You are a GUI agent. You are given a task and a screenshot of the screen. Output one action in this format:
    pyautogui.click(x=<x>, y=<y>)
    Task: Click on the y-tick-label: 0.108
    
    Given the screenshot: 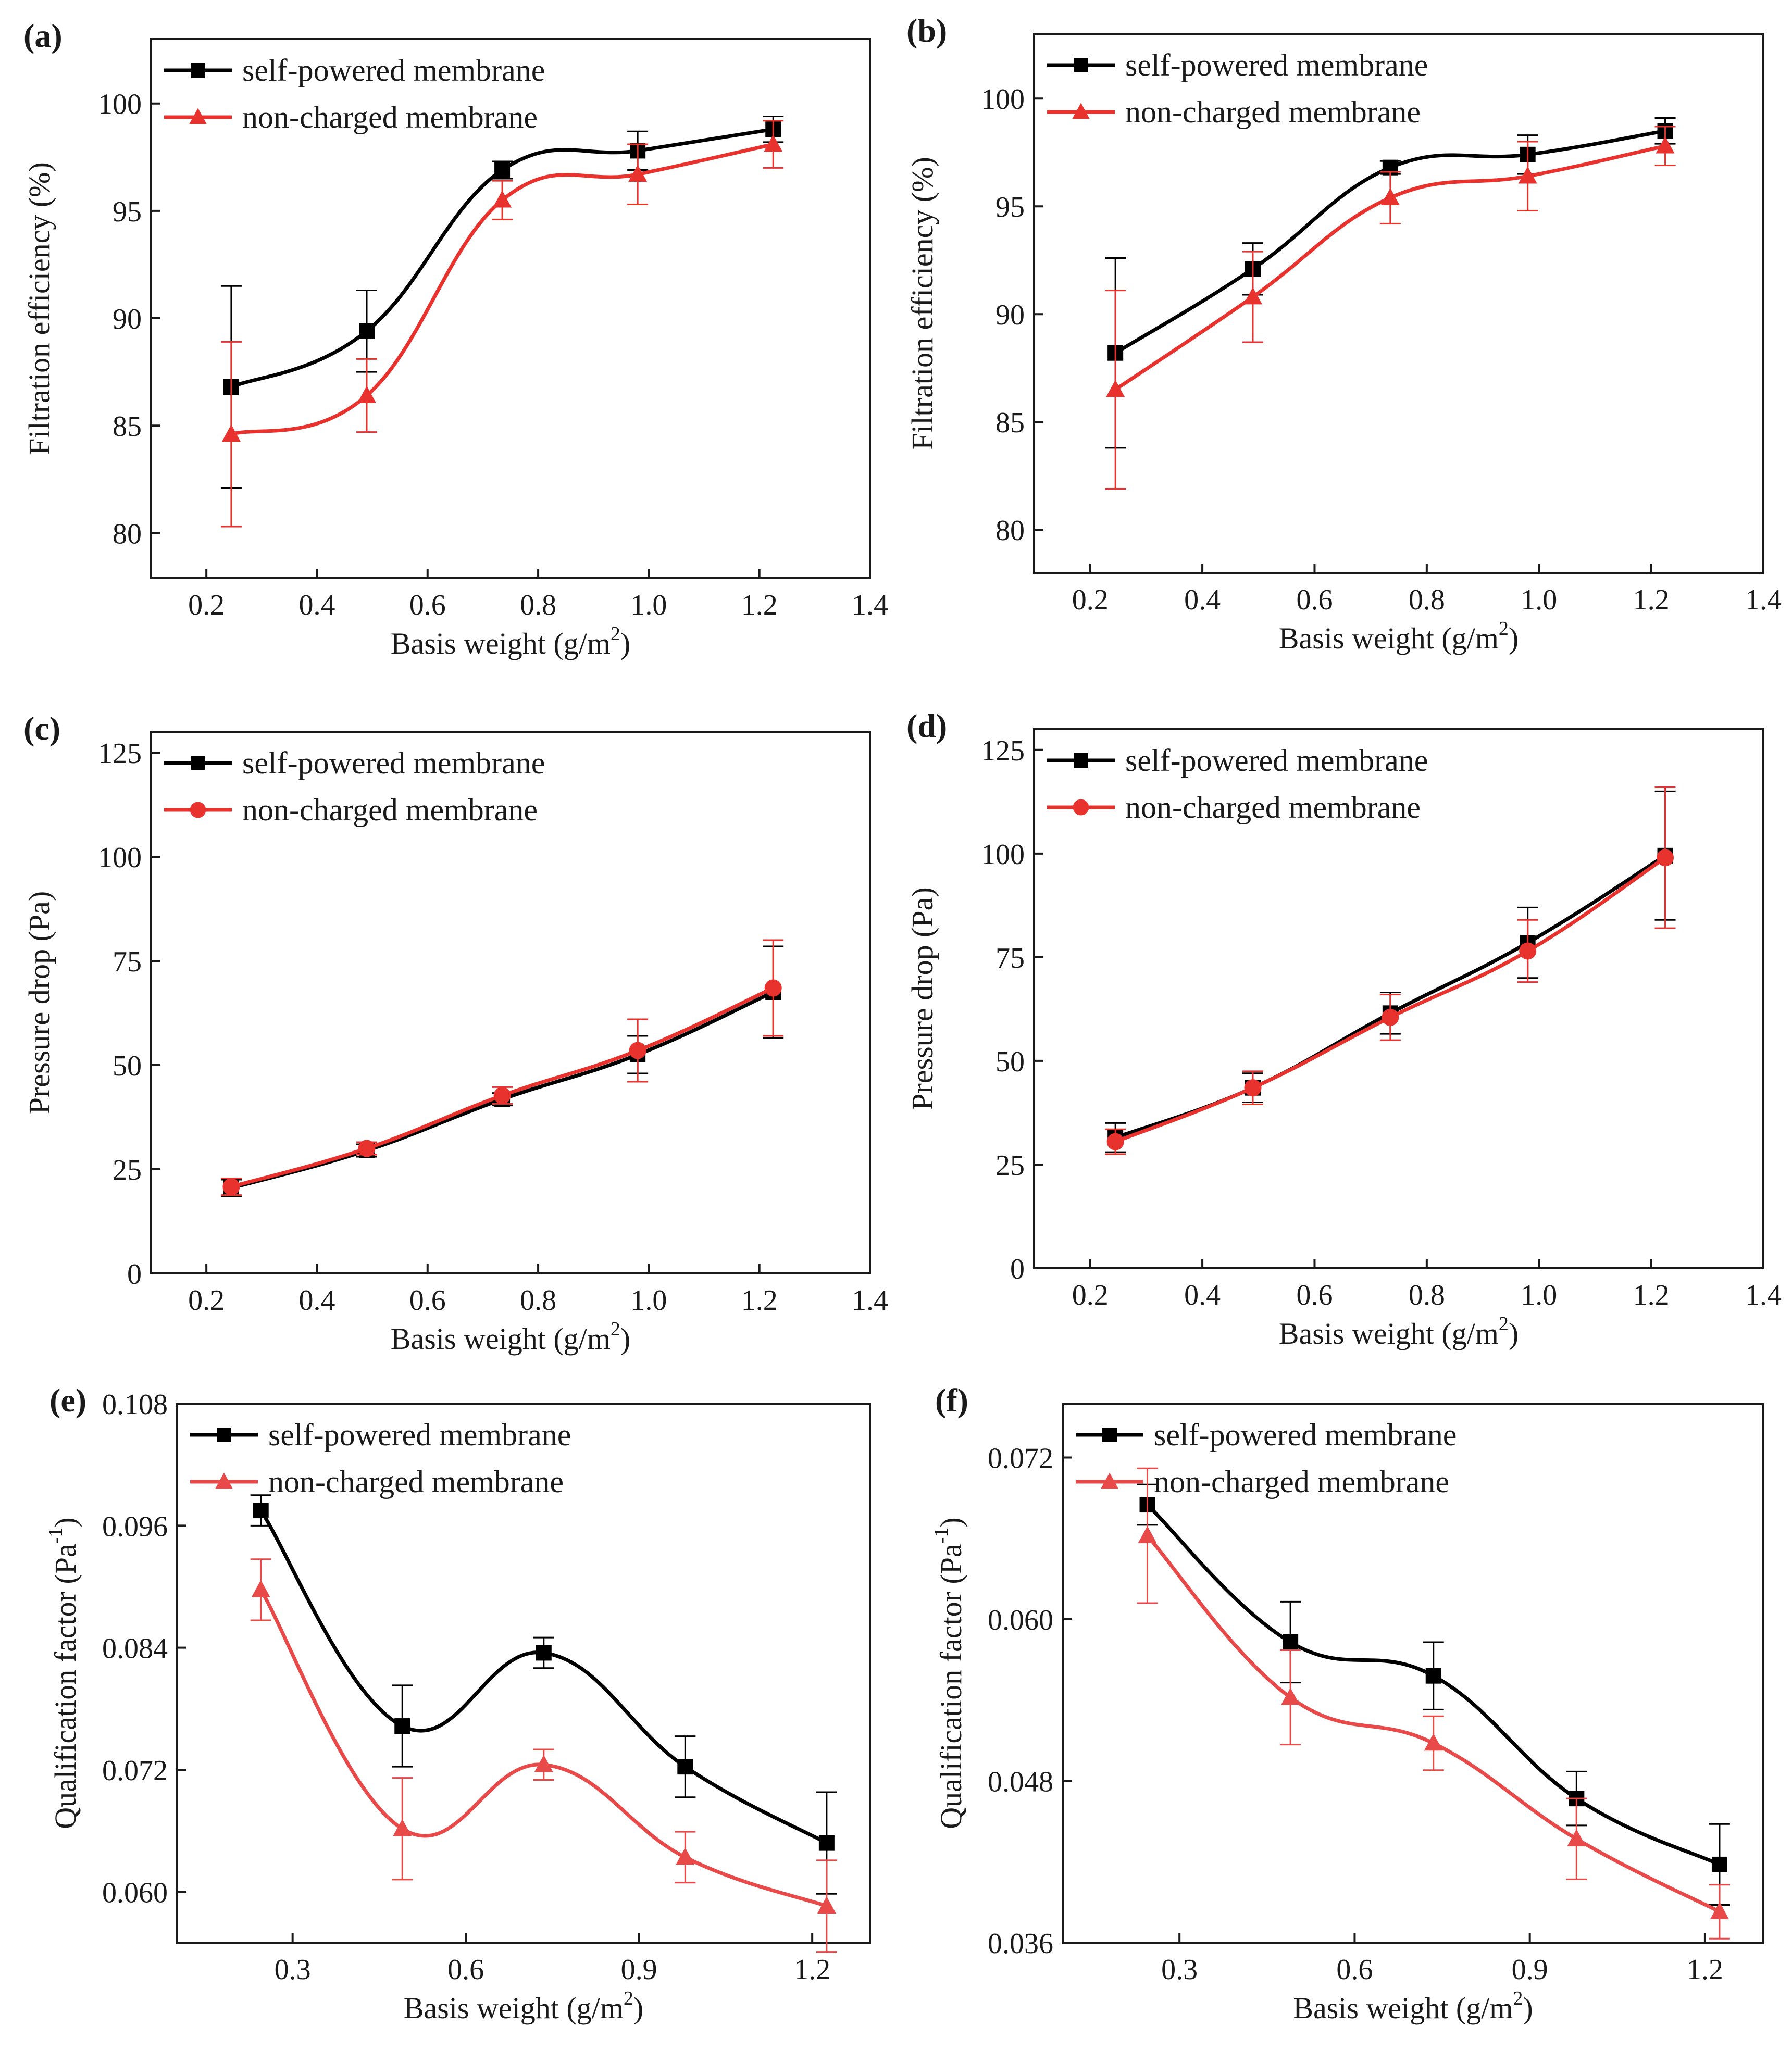 What is the action you would take?
    pyautogui.click(x=135, y=1405)
    